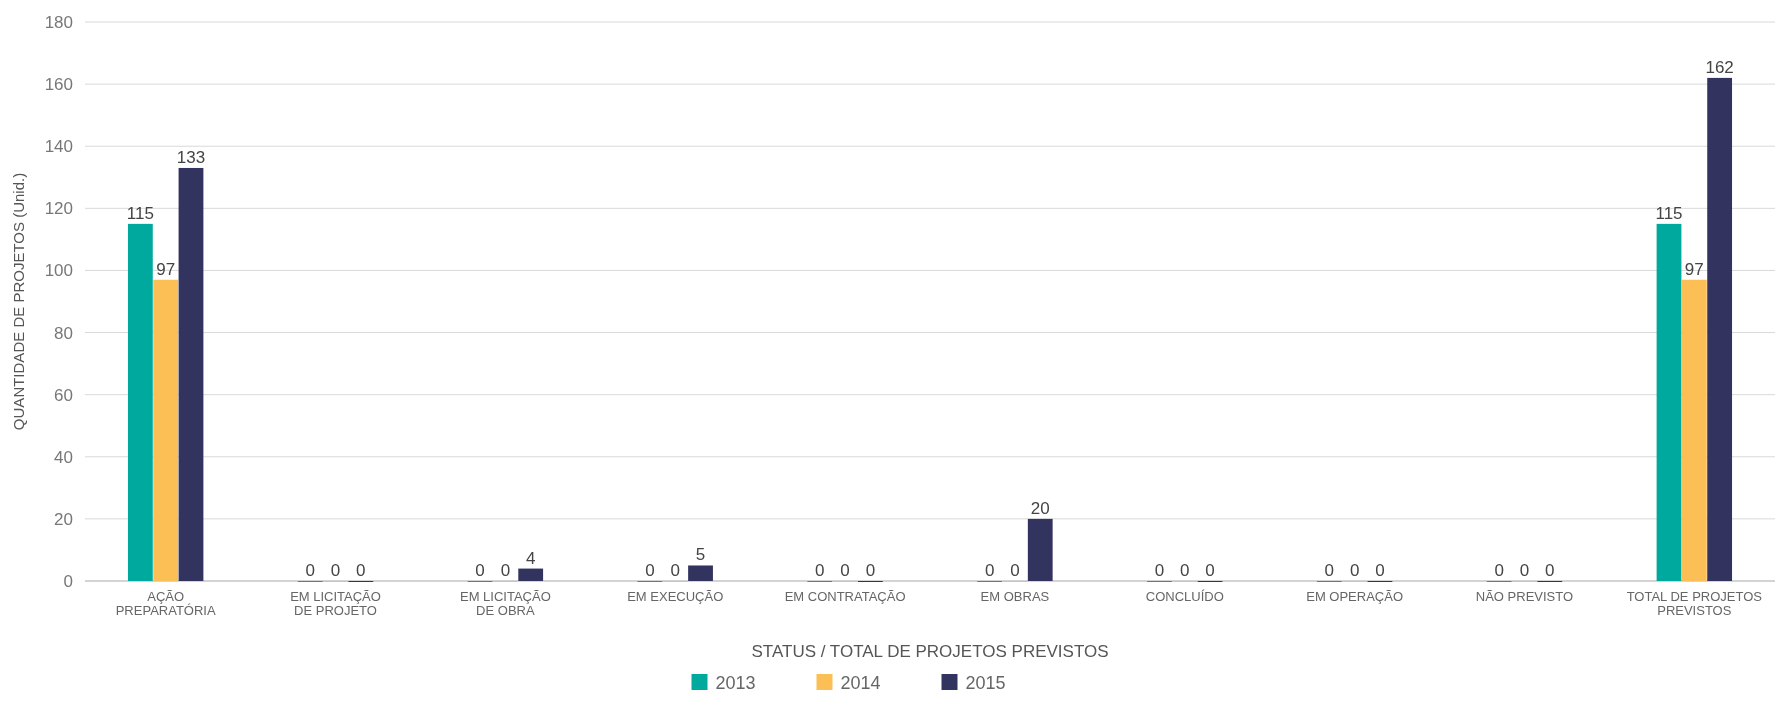 The width and height of the screenshot is (1783, 703). Describe the element at coordinates (58, 271) in the screenshot. I see `y-tick-label: 100` at that location.